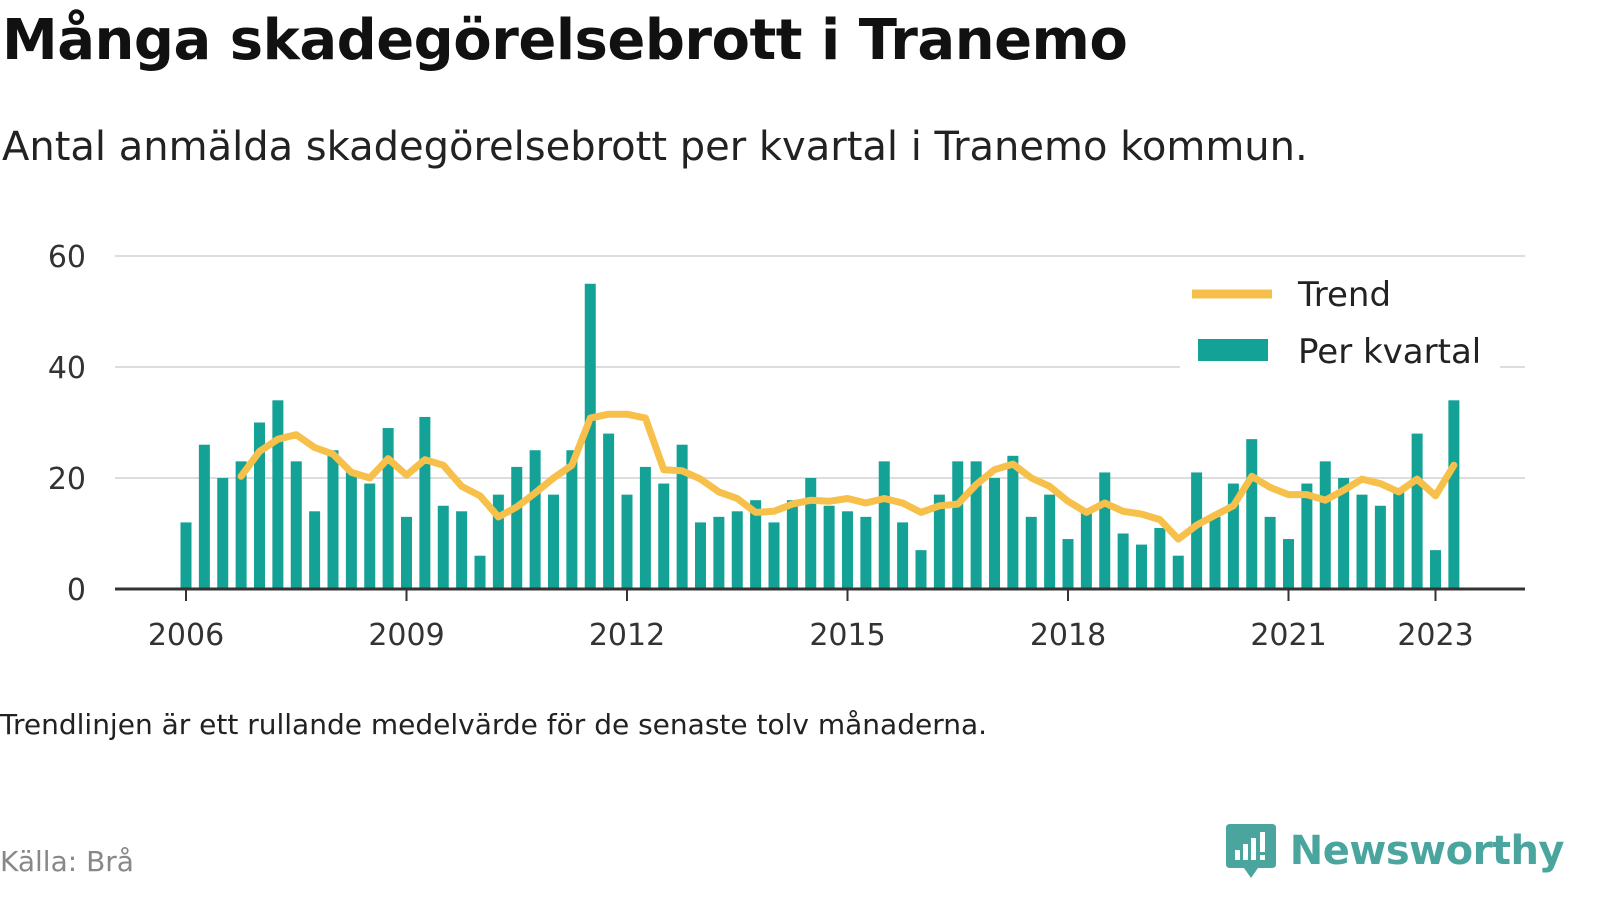  Describe the element at coordinates (565, 40) in the screenshot. I see `chart-title: Många skadegörelsebrott i Tranemo` at that location.